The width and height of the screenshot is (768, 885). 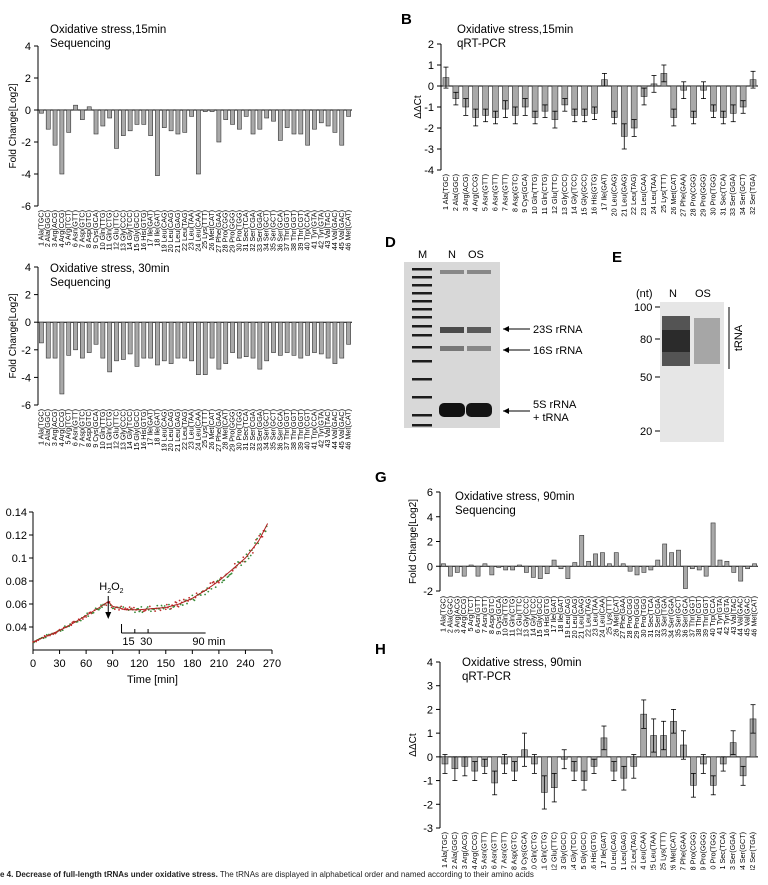 I want to click on x-tick-label: 28 Met(CAT), so click(x=225, y=429).